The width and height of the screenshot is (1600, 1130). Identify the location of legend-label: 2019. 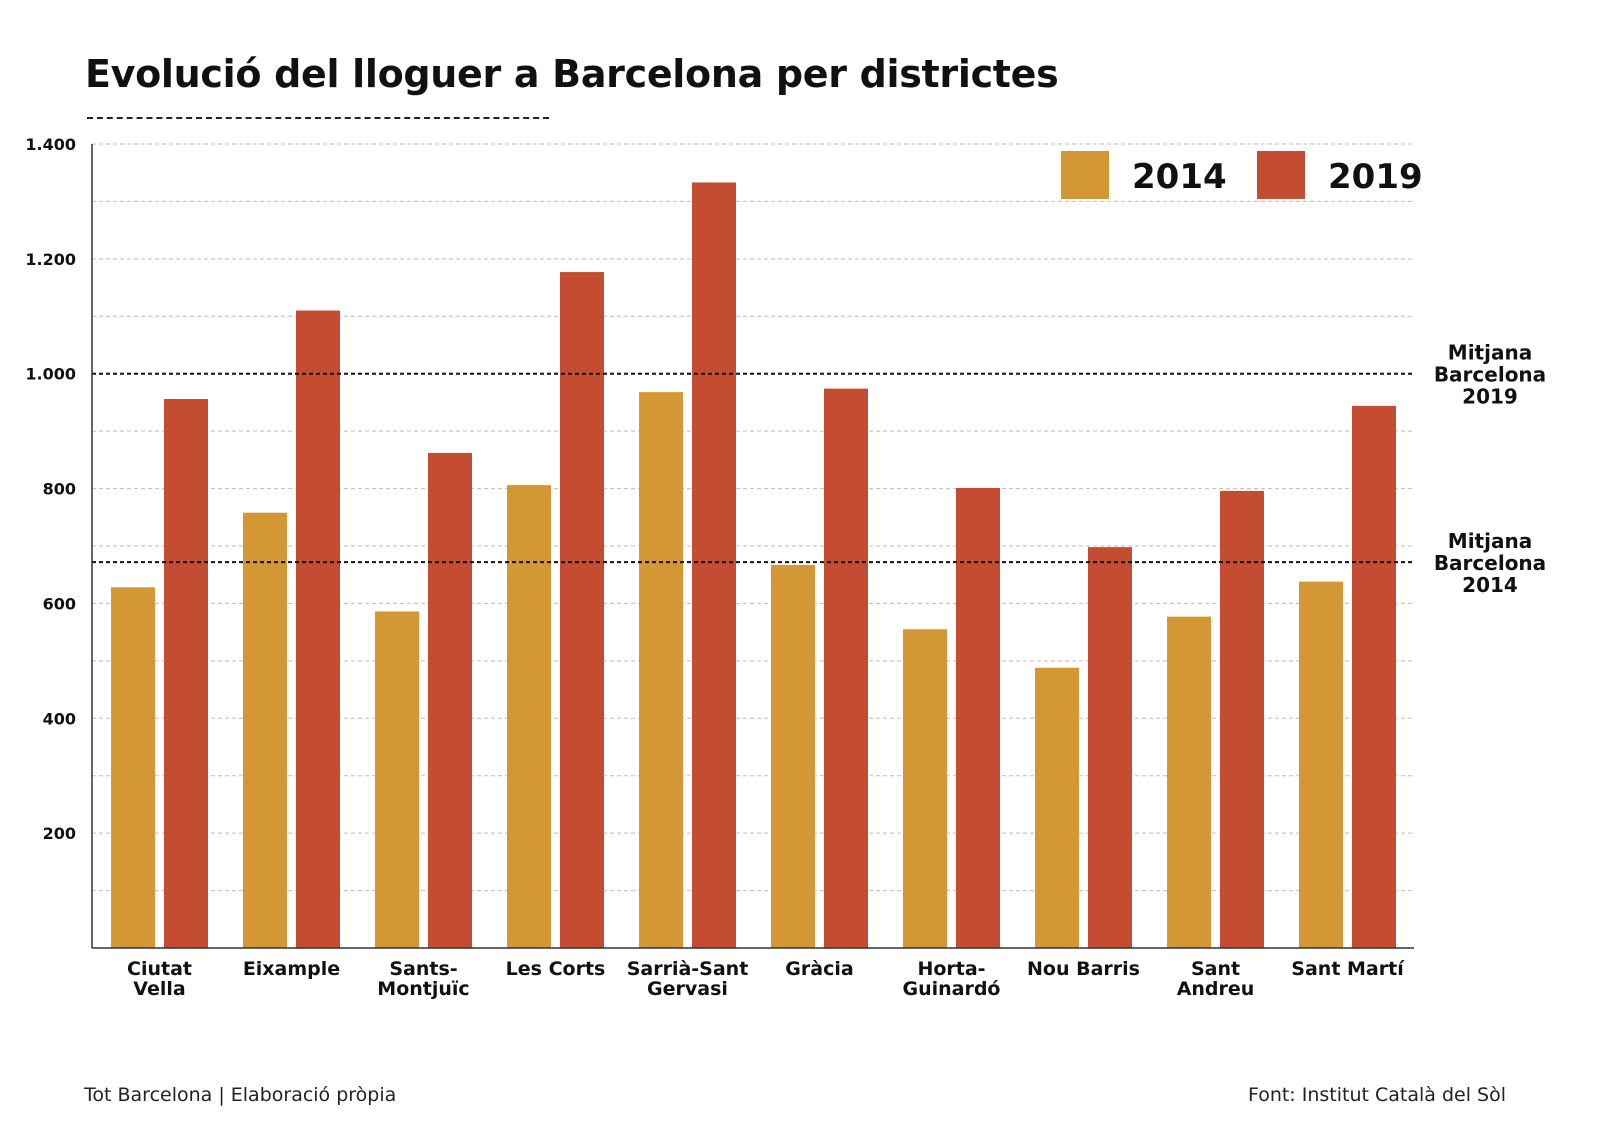
(1375, 177).